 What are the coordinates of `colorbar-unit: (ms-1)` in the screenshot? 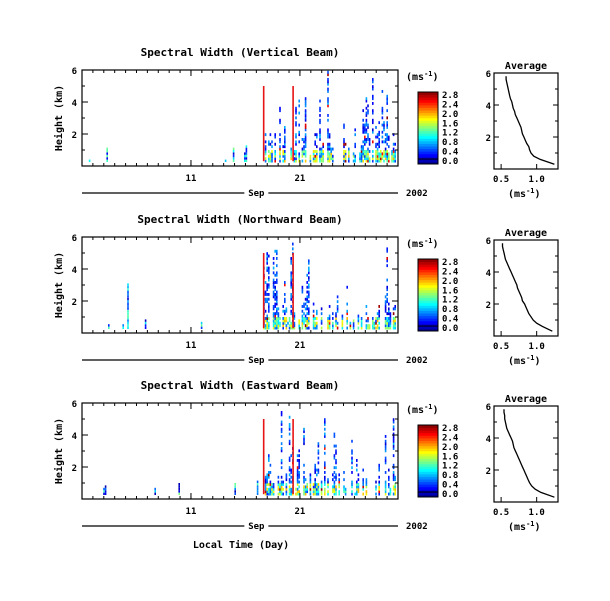 It's located at (422, 409).